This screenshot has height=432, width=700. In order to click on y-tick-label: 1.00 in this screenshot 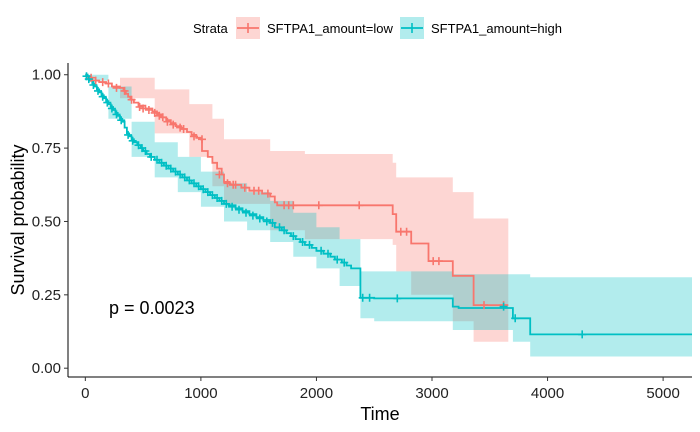, I will do `click(46, 75)`.